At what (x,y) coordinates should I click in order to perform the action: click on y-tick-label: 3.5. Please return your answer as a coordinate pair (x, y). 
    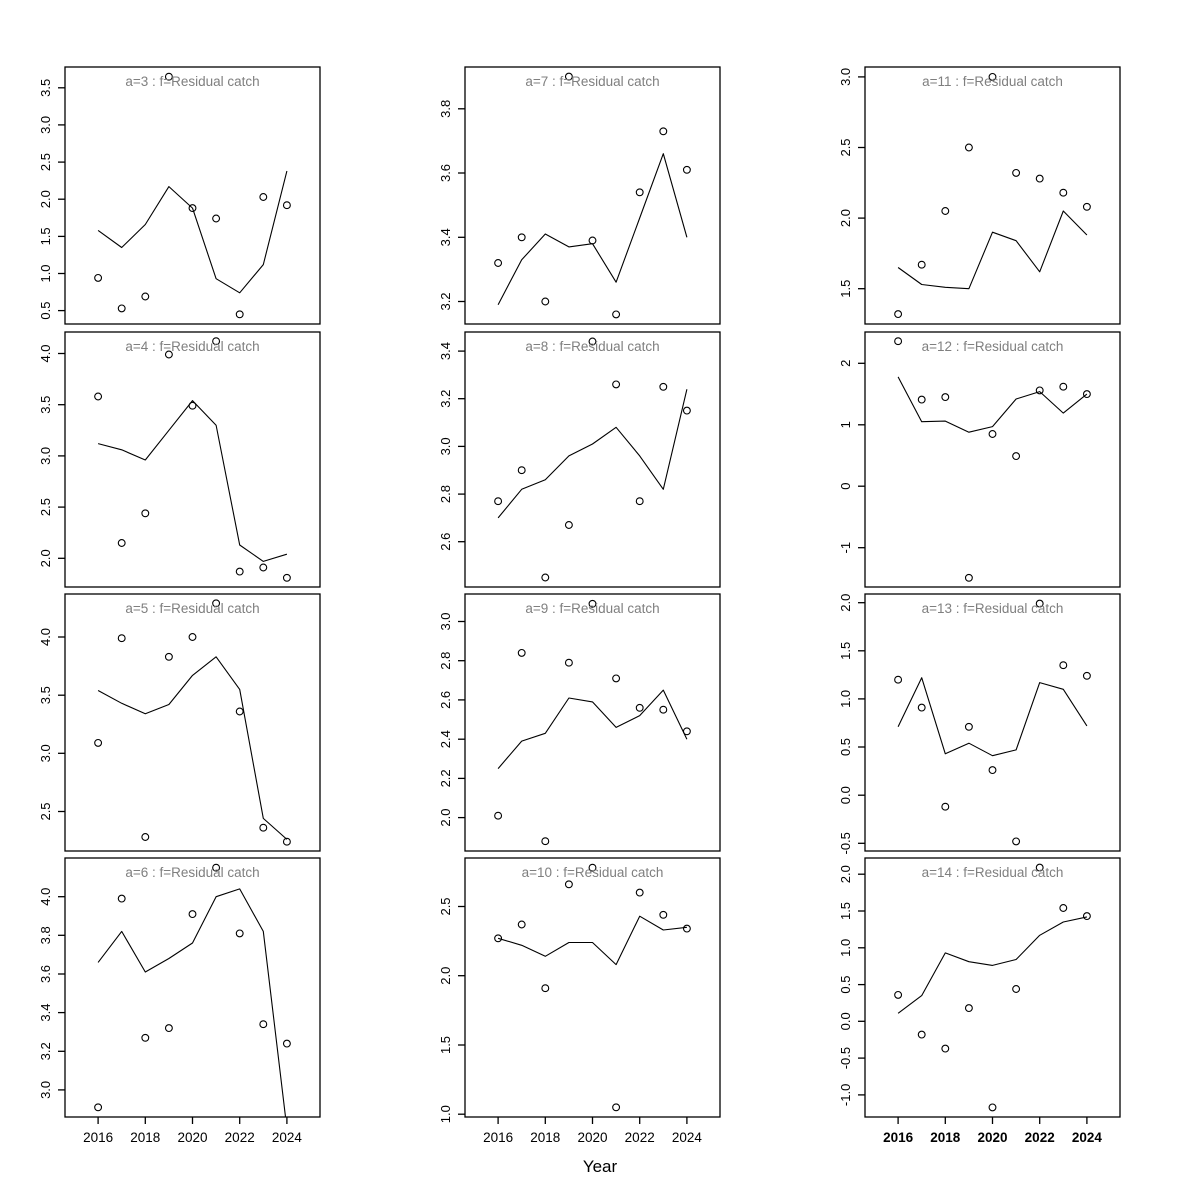
    Looking at the image, I should click on (45, 695).